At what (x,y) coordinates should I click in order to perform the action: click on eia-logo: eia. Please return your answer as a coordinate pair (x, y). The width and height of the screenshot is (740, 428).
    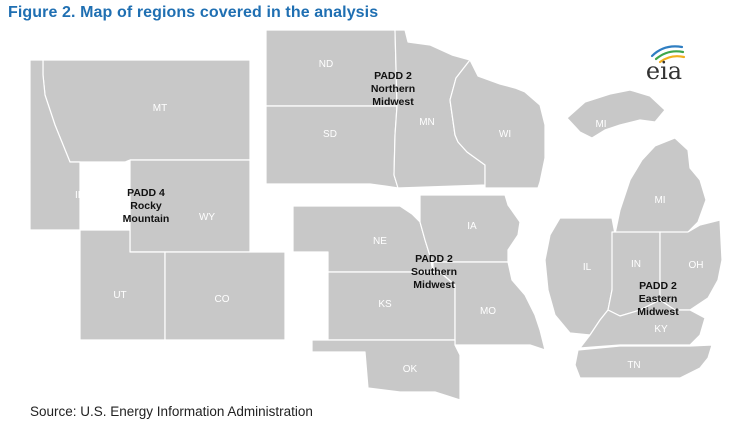
    Looking at the image, I should click on (666, 65).